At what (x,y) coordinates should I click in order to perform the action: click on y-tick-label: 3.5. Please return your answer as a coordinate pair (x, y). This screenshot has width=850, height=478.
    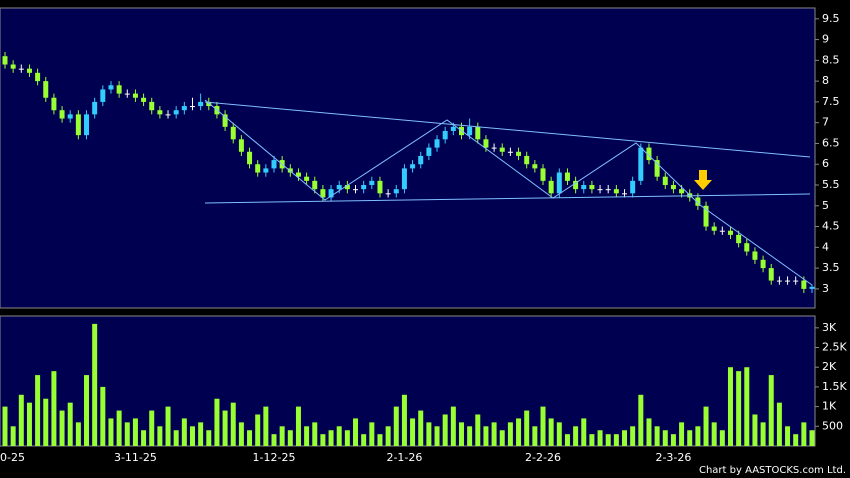
    Looking at the image, I should click on (831, 267).